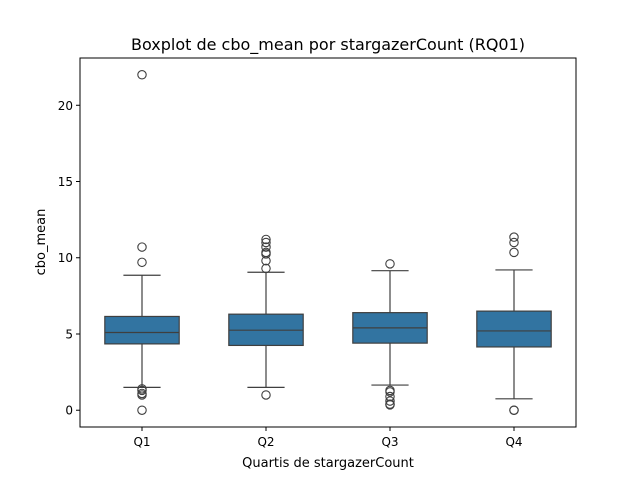 The height and width of the screenshot is (480, 640). What do you see at coordinates (265, 442) in the screenshot?
I see `x-tick-label: Q2` at bounding box center [265, 442].